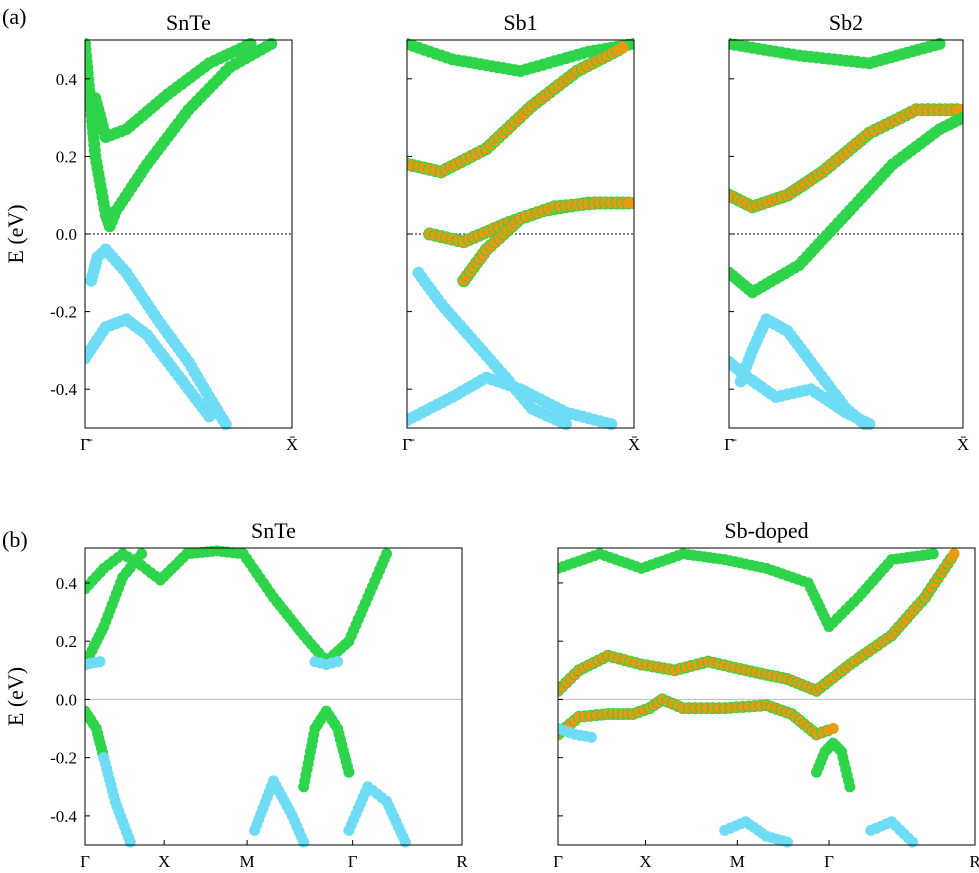 This screenshot has height=873, width=979. I want to click on panel-label-b: (b), so click(15, 539).